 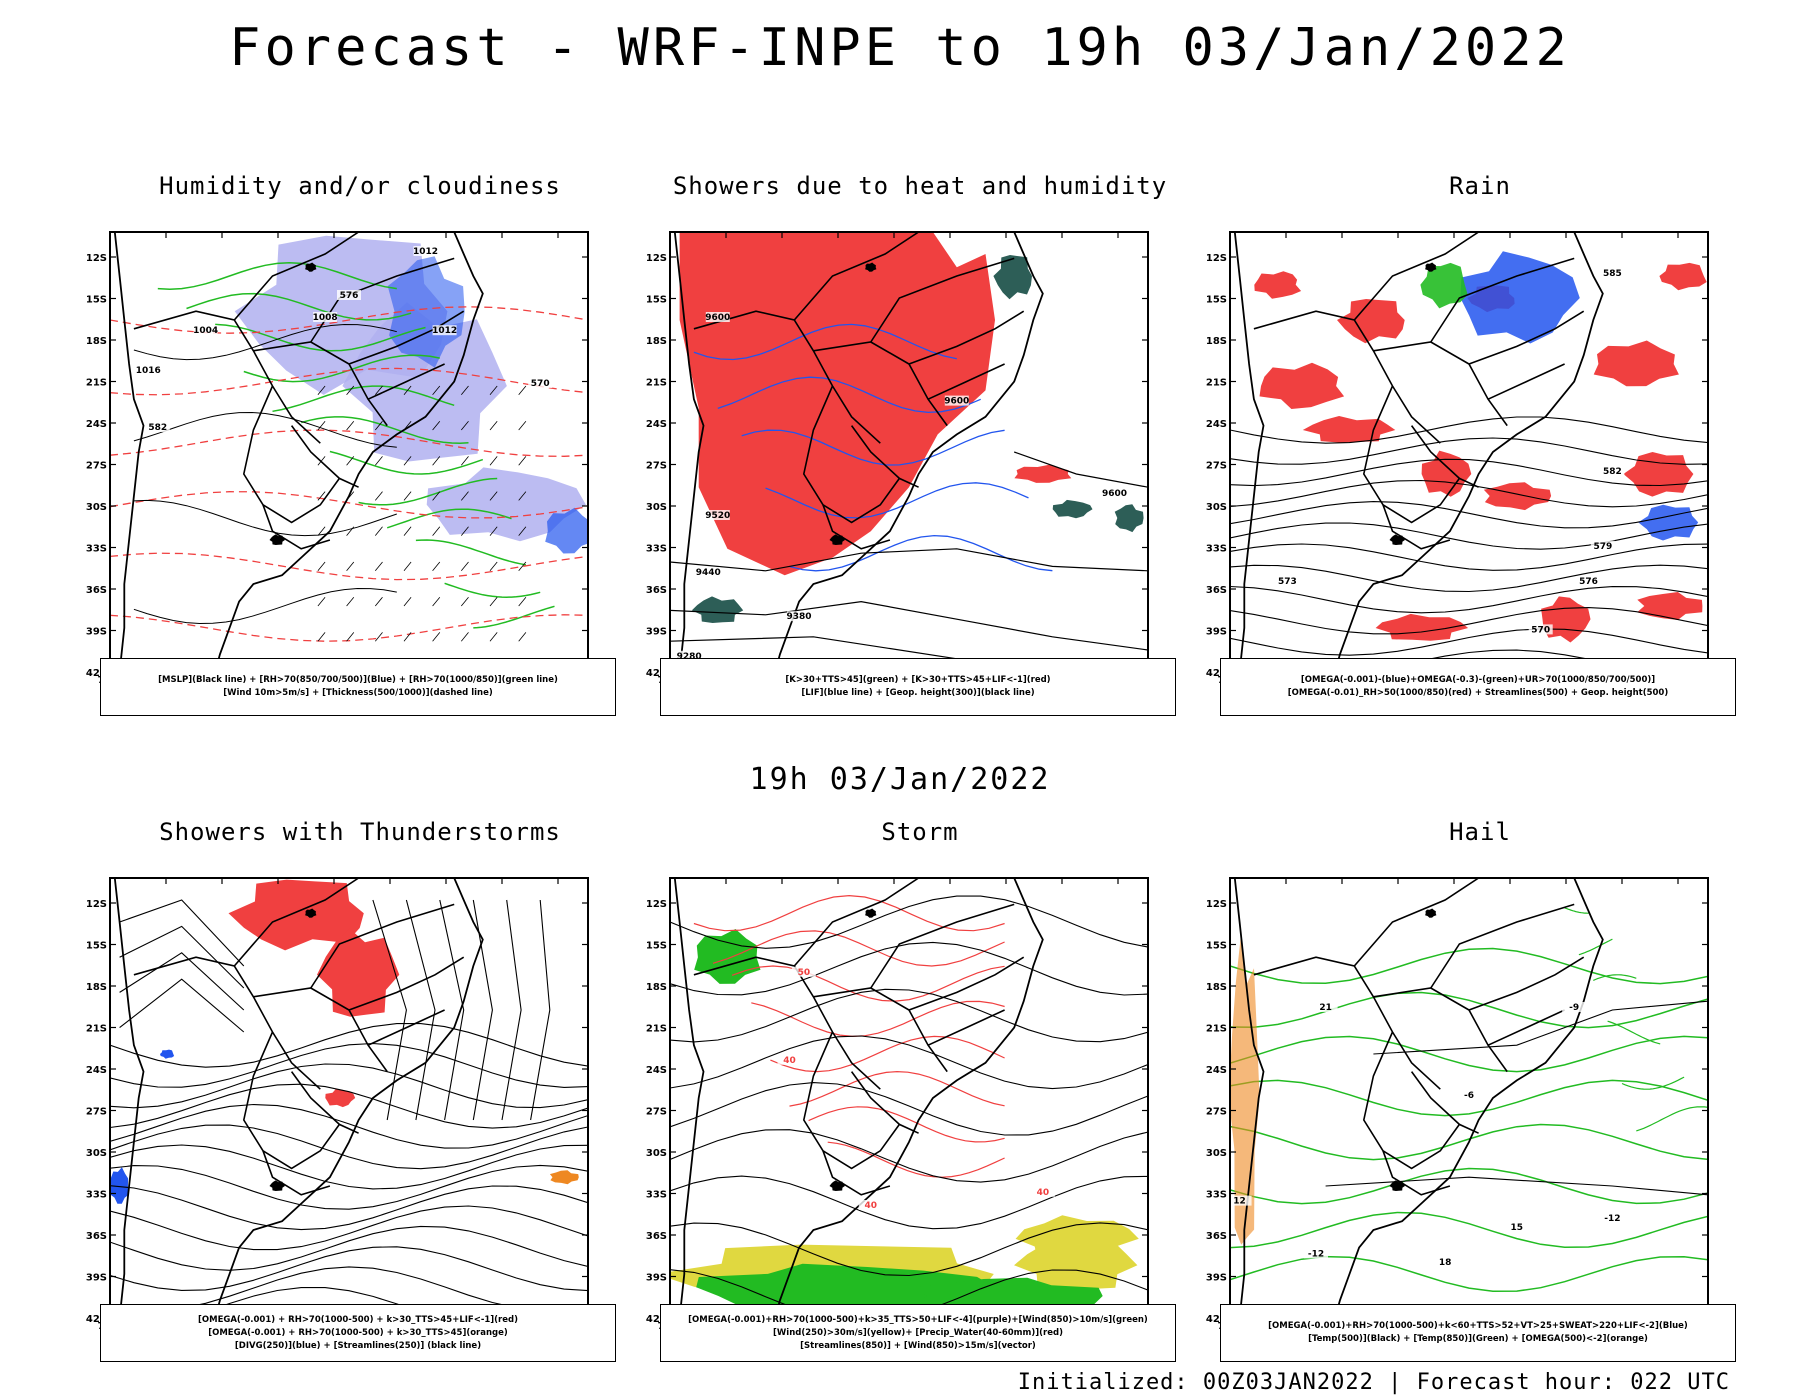 What do you see at coordinates (1245, 1090) in the screenshot?
I see `omega-500-area` at bounding box center [1245, 1090].